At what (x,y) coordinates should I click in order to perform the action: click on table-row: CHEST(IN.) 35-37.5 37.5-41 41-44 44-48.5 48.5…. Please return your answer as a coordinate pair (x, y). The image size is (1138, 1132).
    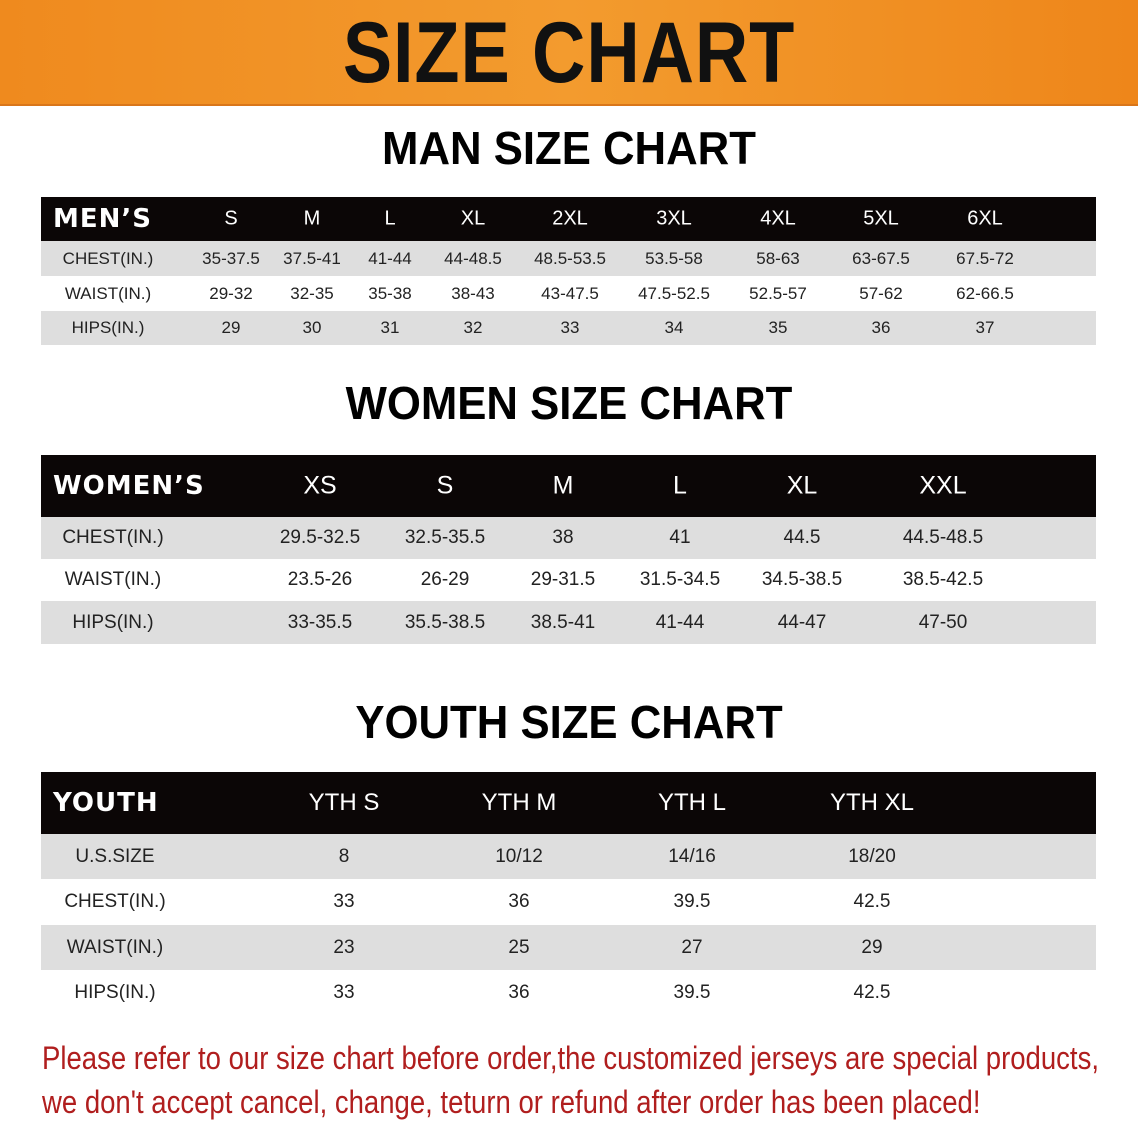
    Looking at the image, I should click on (568, 258).